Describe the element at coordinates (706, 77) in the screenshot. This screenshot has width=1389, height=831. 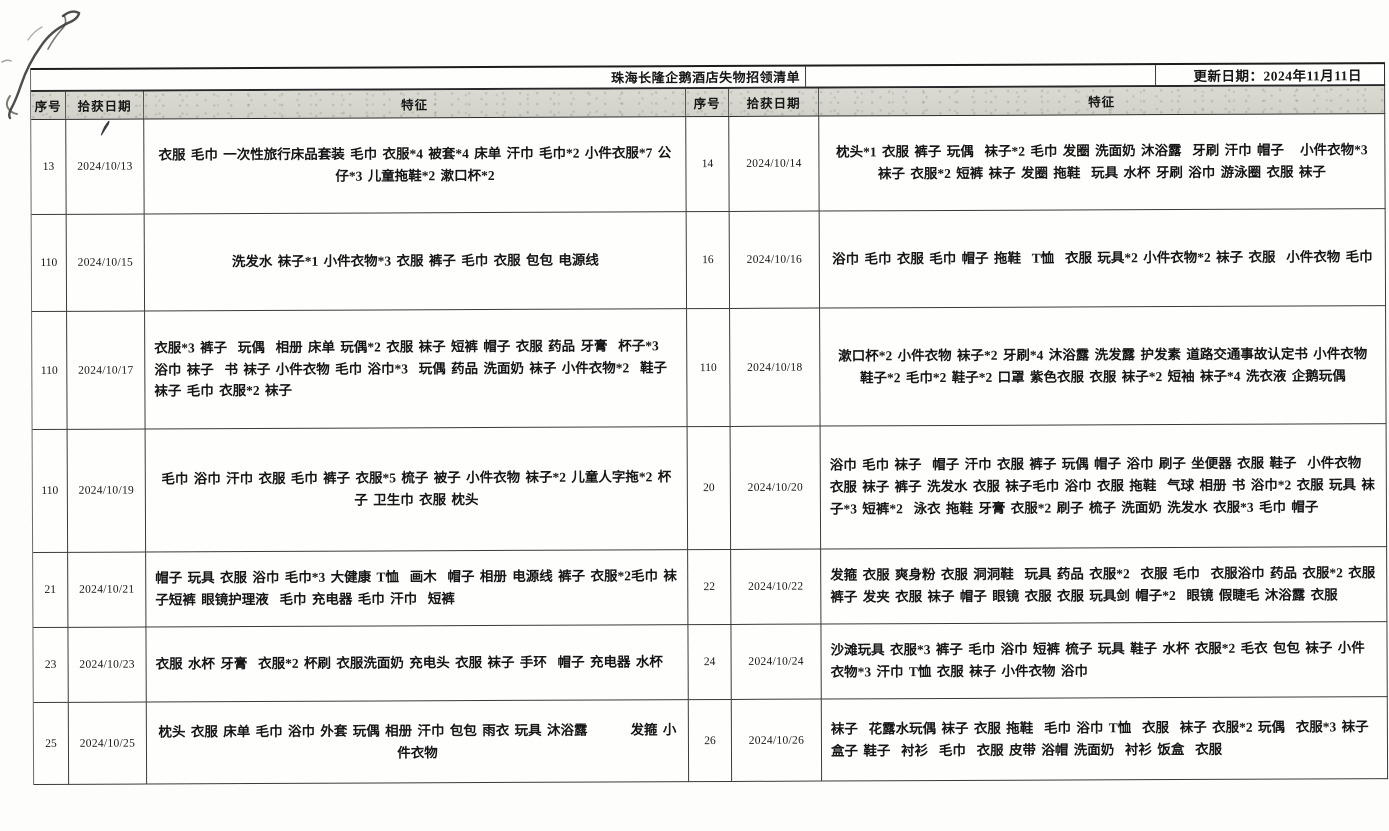
I see `page-title: 珠海长隆企鹅酒店失物招领清单` at that location.